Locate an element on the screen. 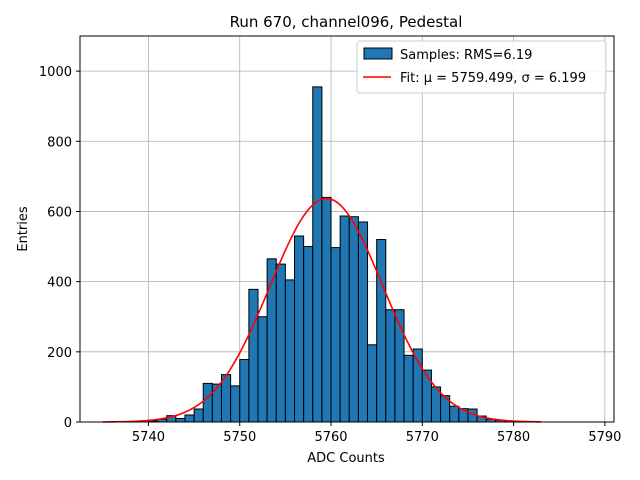  x-tick-label: 5780 is located at coordinates (513, 437).